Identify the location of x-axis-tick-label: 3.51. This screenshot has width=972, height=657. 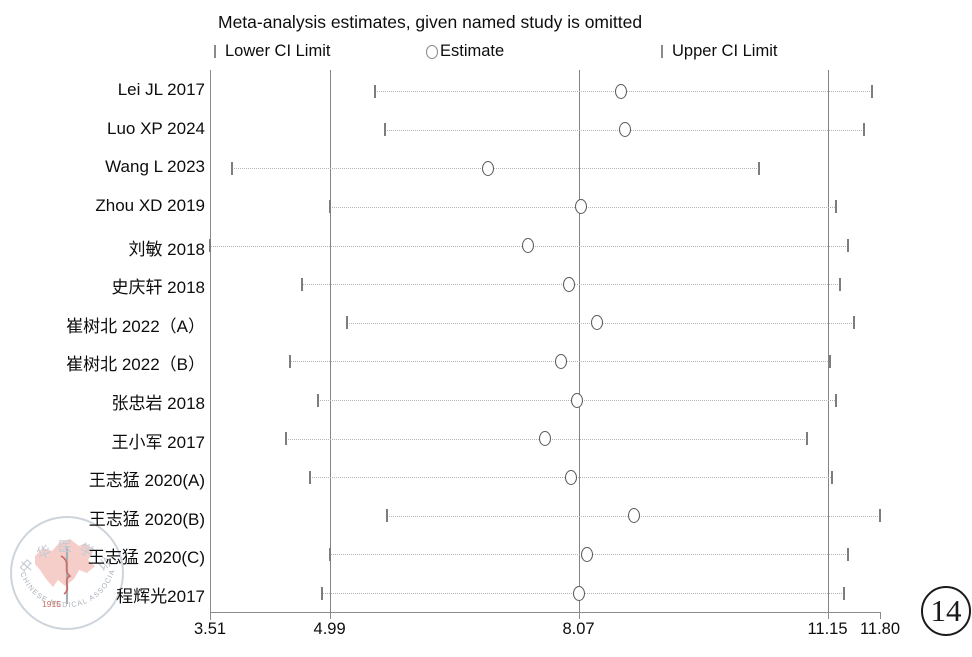
(210, 629).